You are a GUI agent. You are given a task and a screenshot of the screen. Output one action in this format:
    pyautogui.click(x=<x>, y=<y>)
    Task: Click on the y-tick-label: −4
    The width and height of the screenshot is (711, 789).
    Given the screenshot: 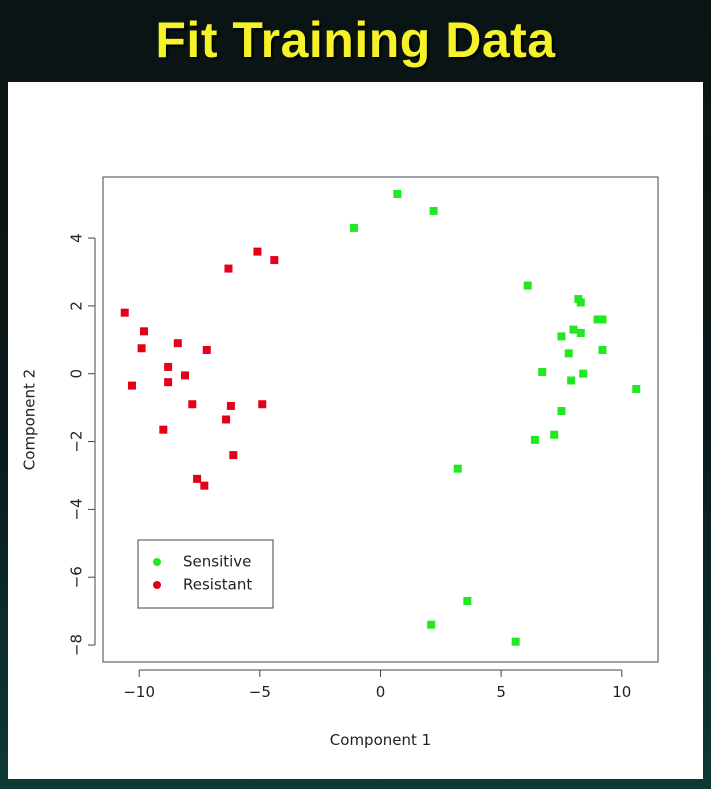 What is the action you would take?
    pyautogui.click(x=77, y=509)
    